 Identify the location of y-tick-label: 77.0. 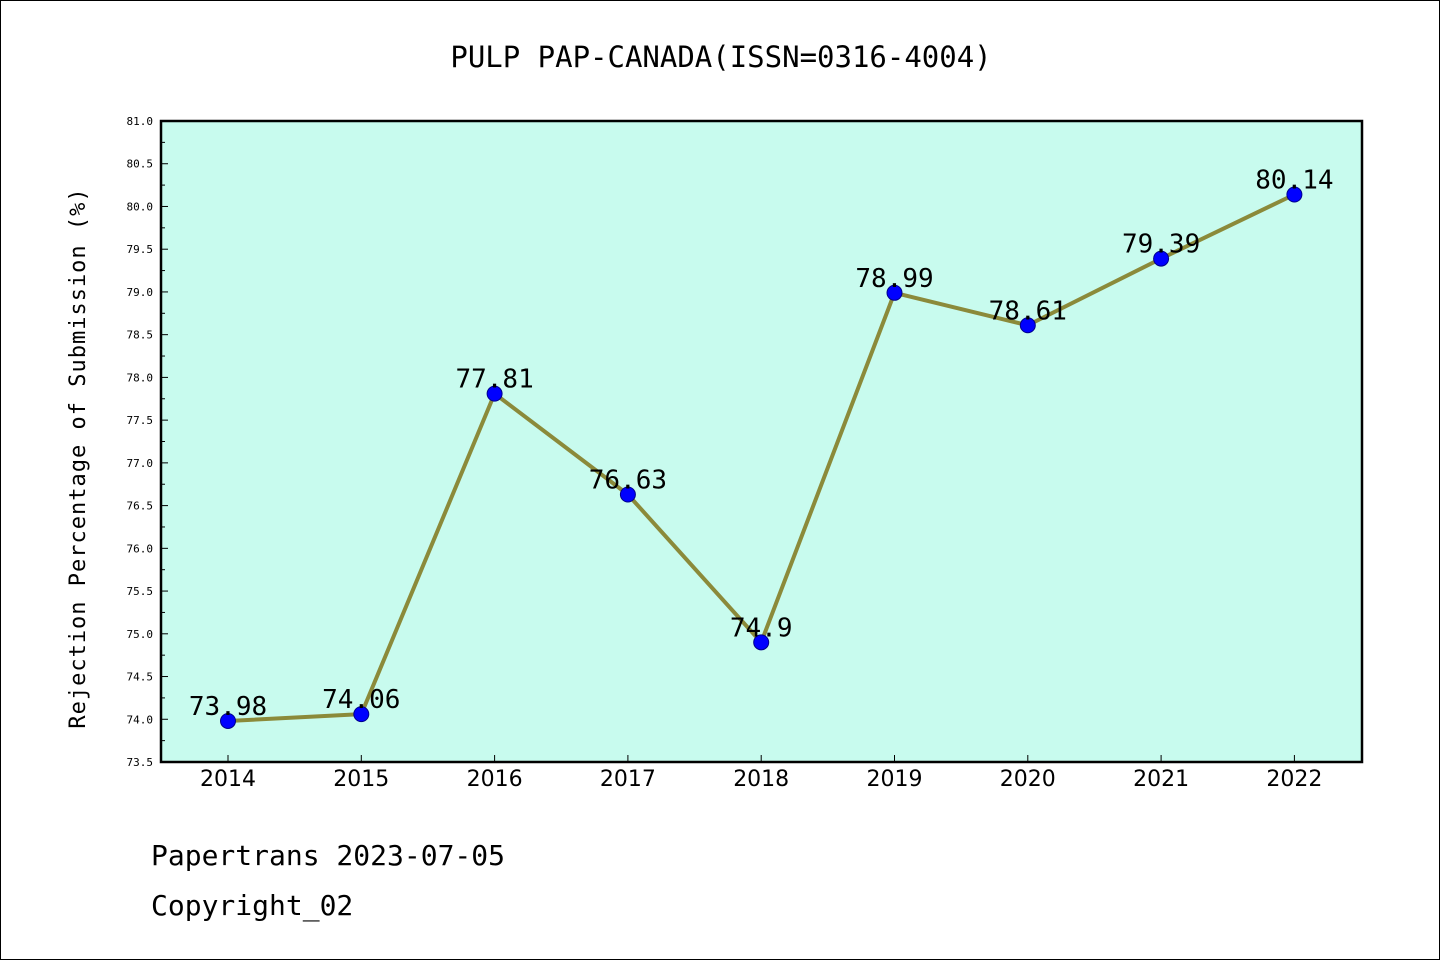
(140, 463).